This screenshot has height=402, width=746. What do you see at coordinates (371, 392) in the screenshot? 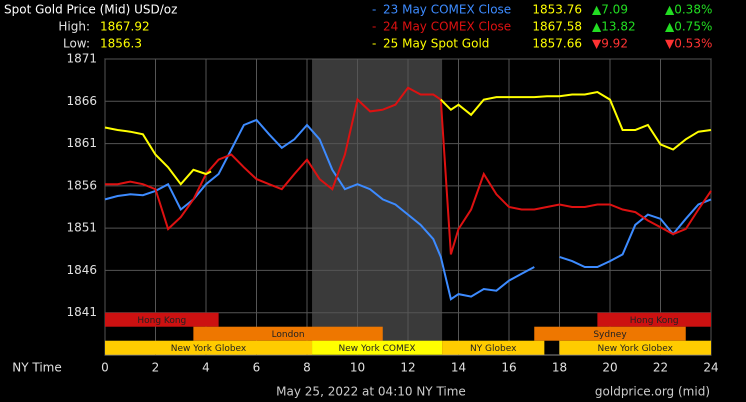
I see `timestamp: May 25, 2022 at 04:10 NY Time` at bounding box center [371, 392].